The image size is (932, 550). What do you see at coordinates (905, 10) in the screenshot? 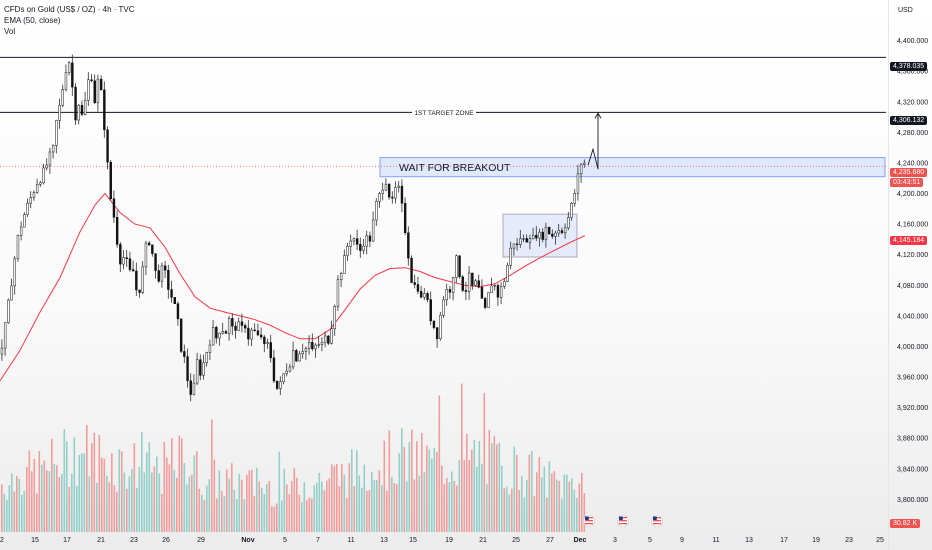
I see `currency-label: USD` at bounding box center [905, 10].